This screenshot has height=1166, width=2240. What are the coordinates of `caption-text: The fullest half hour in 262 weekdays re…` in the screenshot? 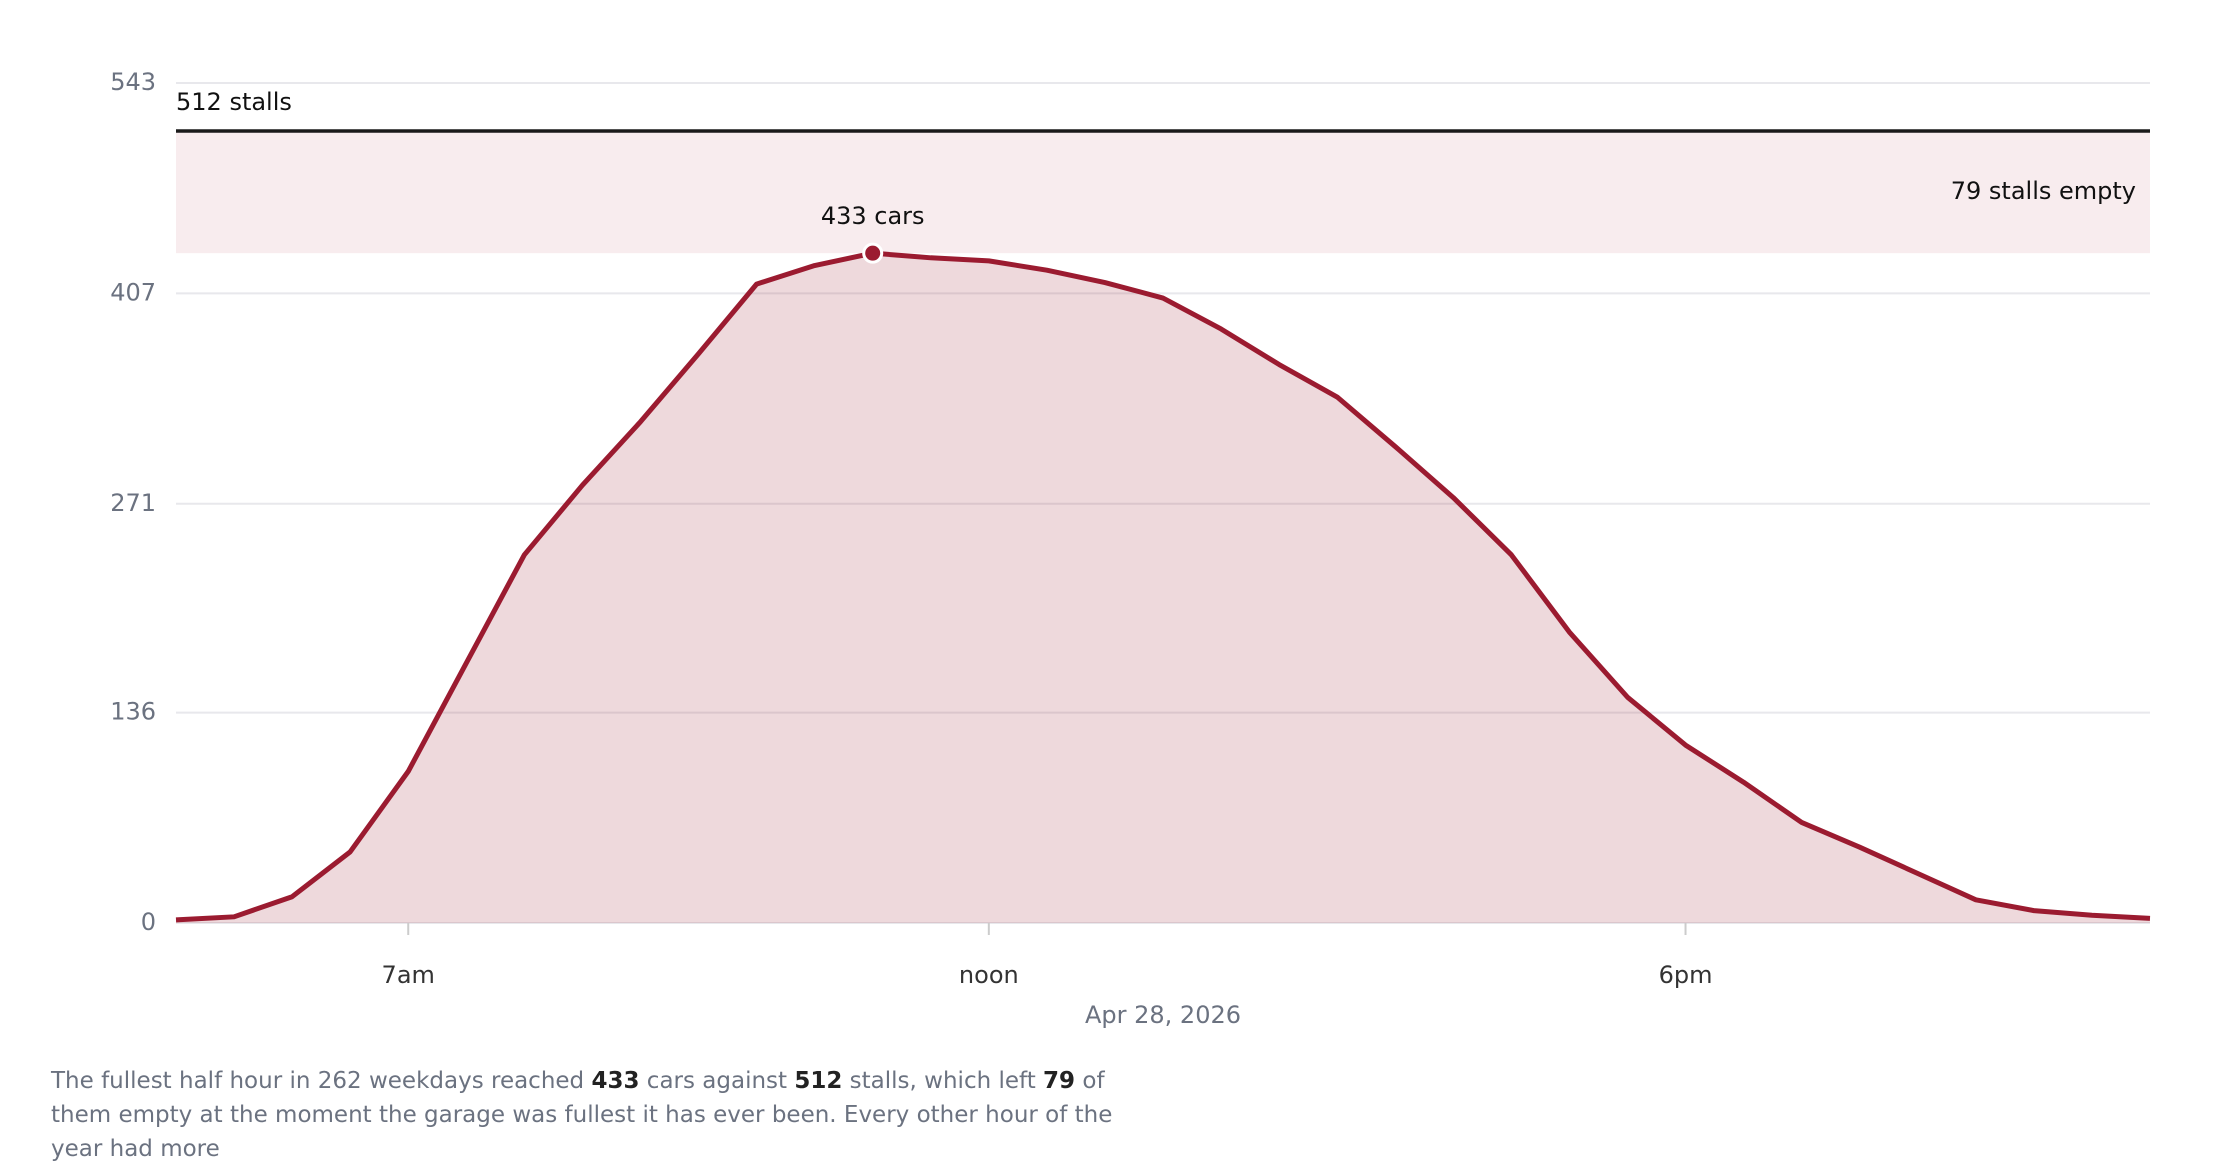 It's located at (321, 1081).